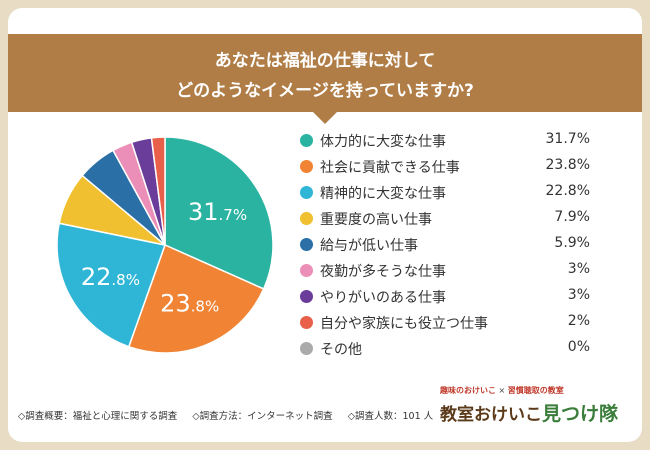 The width and height of the screenshot is (650, 450). I want to click on legend-item: 給与が低い仕事 5.9%, so click(445, 245).